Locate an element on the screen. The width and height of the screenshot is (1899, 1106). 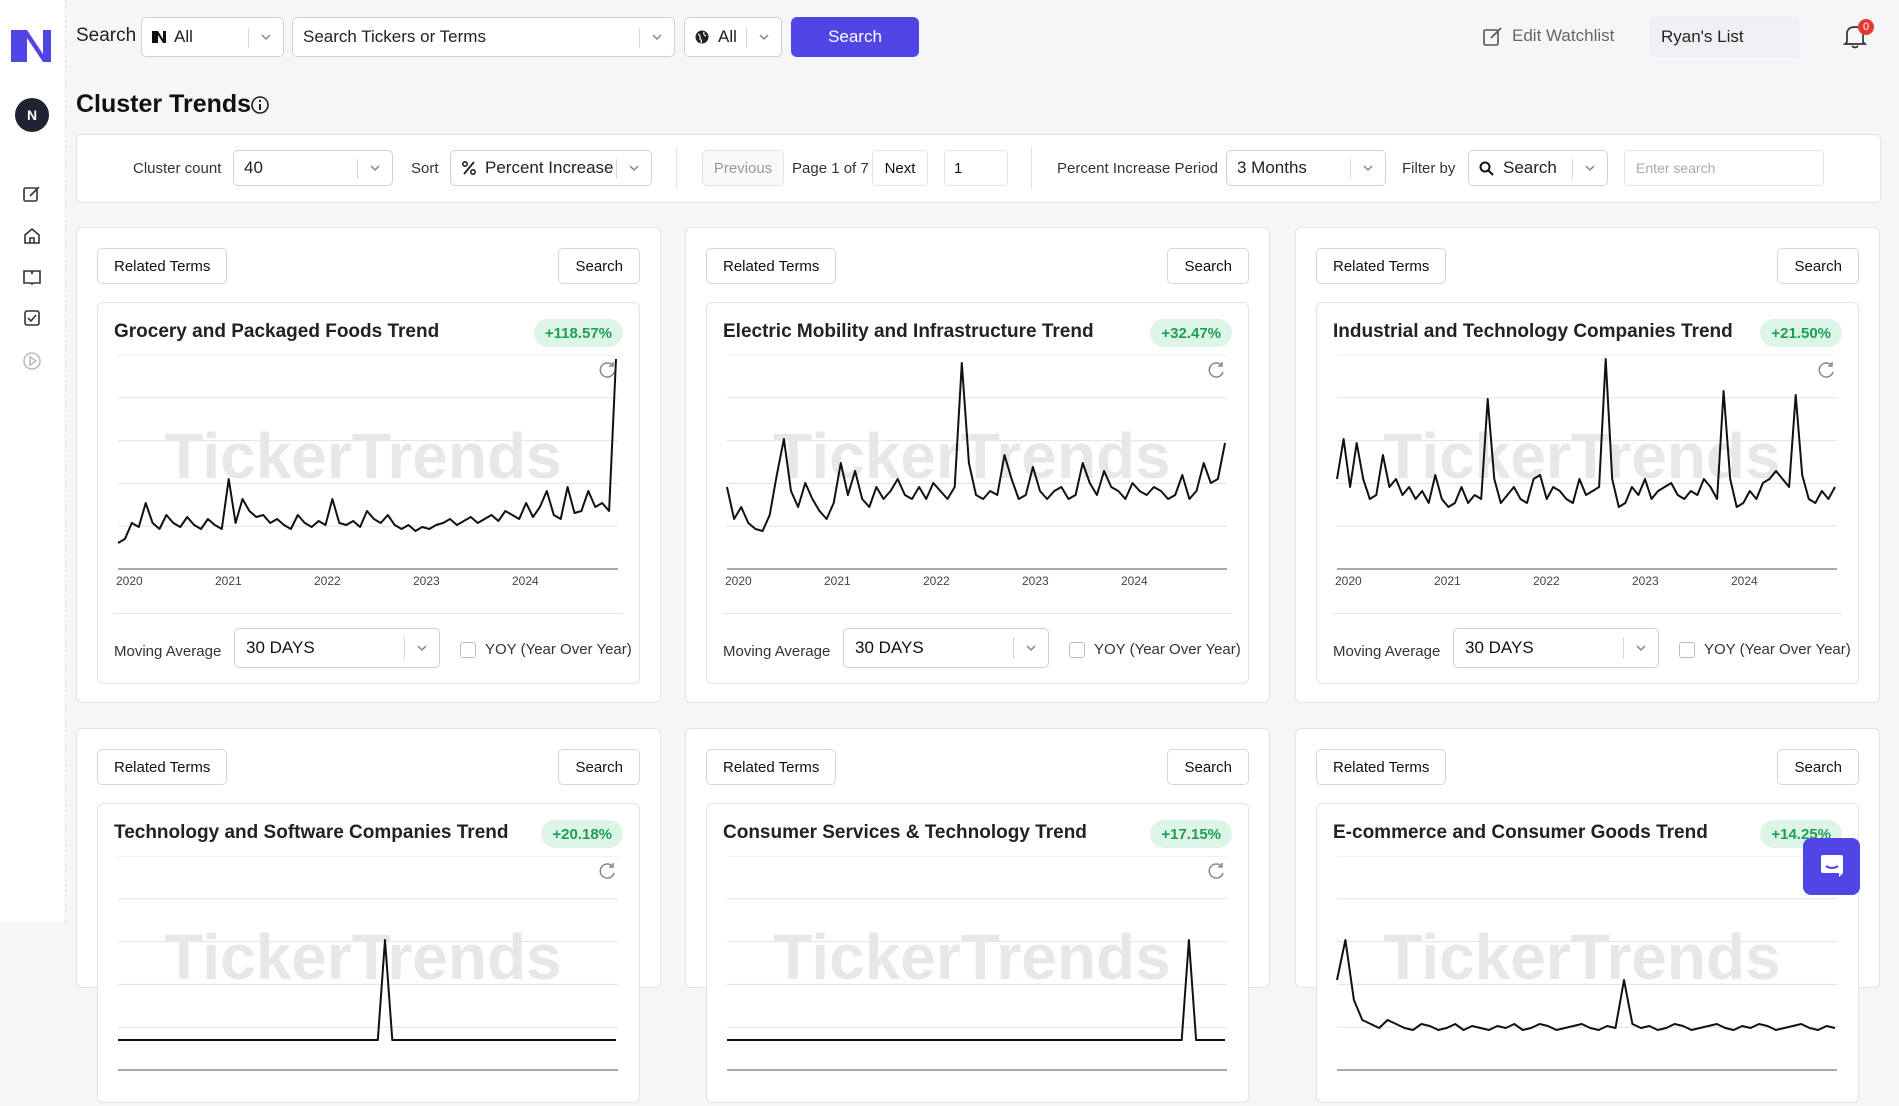
filter-search-input: Enter search is located at coordinates (1724, 168).